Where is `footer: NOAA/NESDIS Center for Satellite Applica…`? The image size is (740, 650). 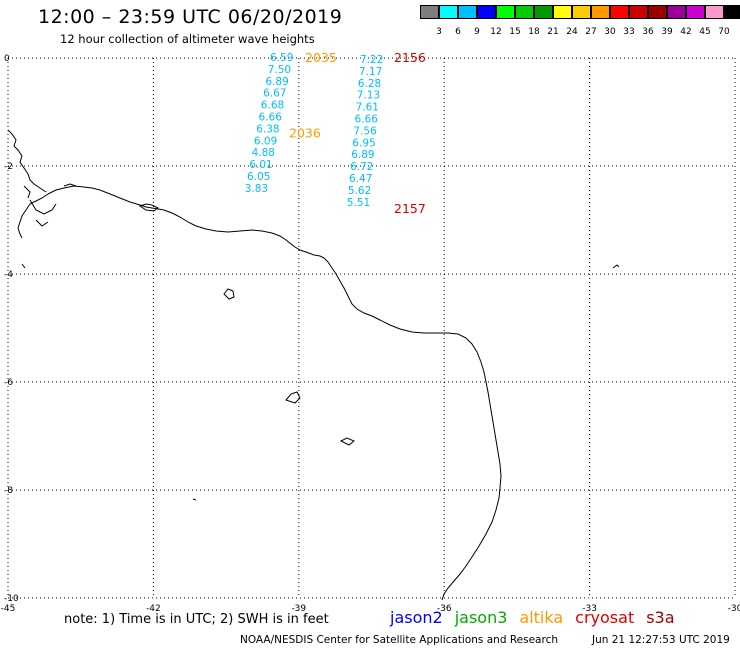
footer: NOAA/NESDIS Center for Satellite Applica… is located at coordinates (485, 640).